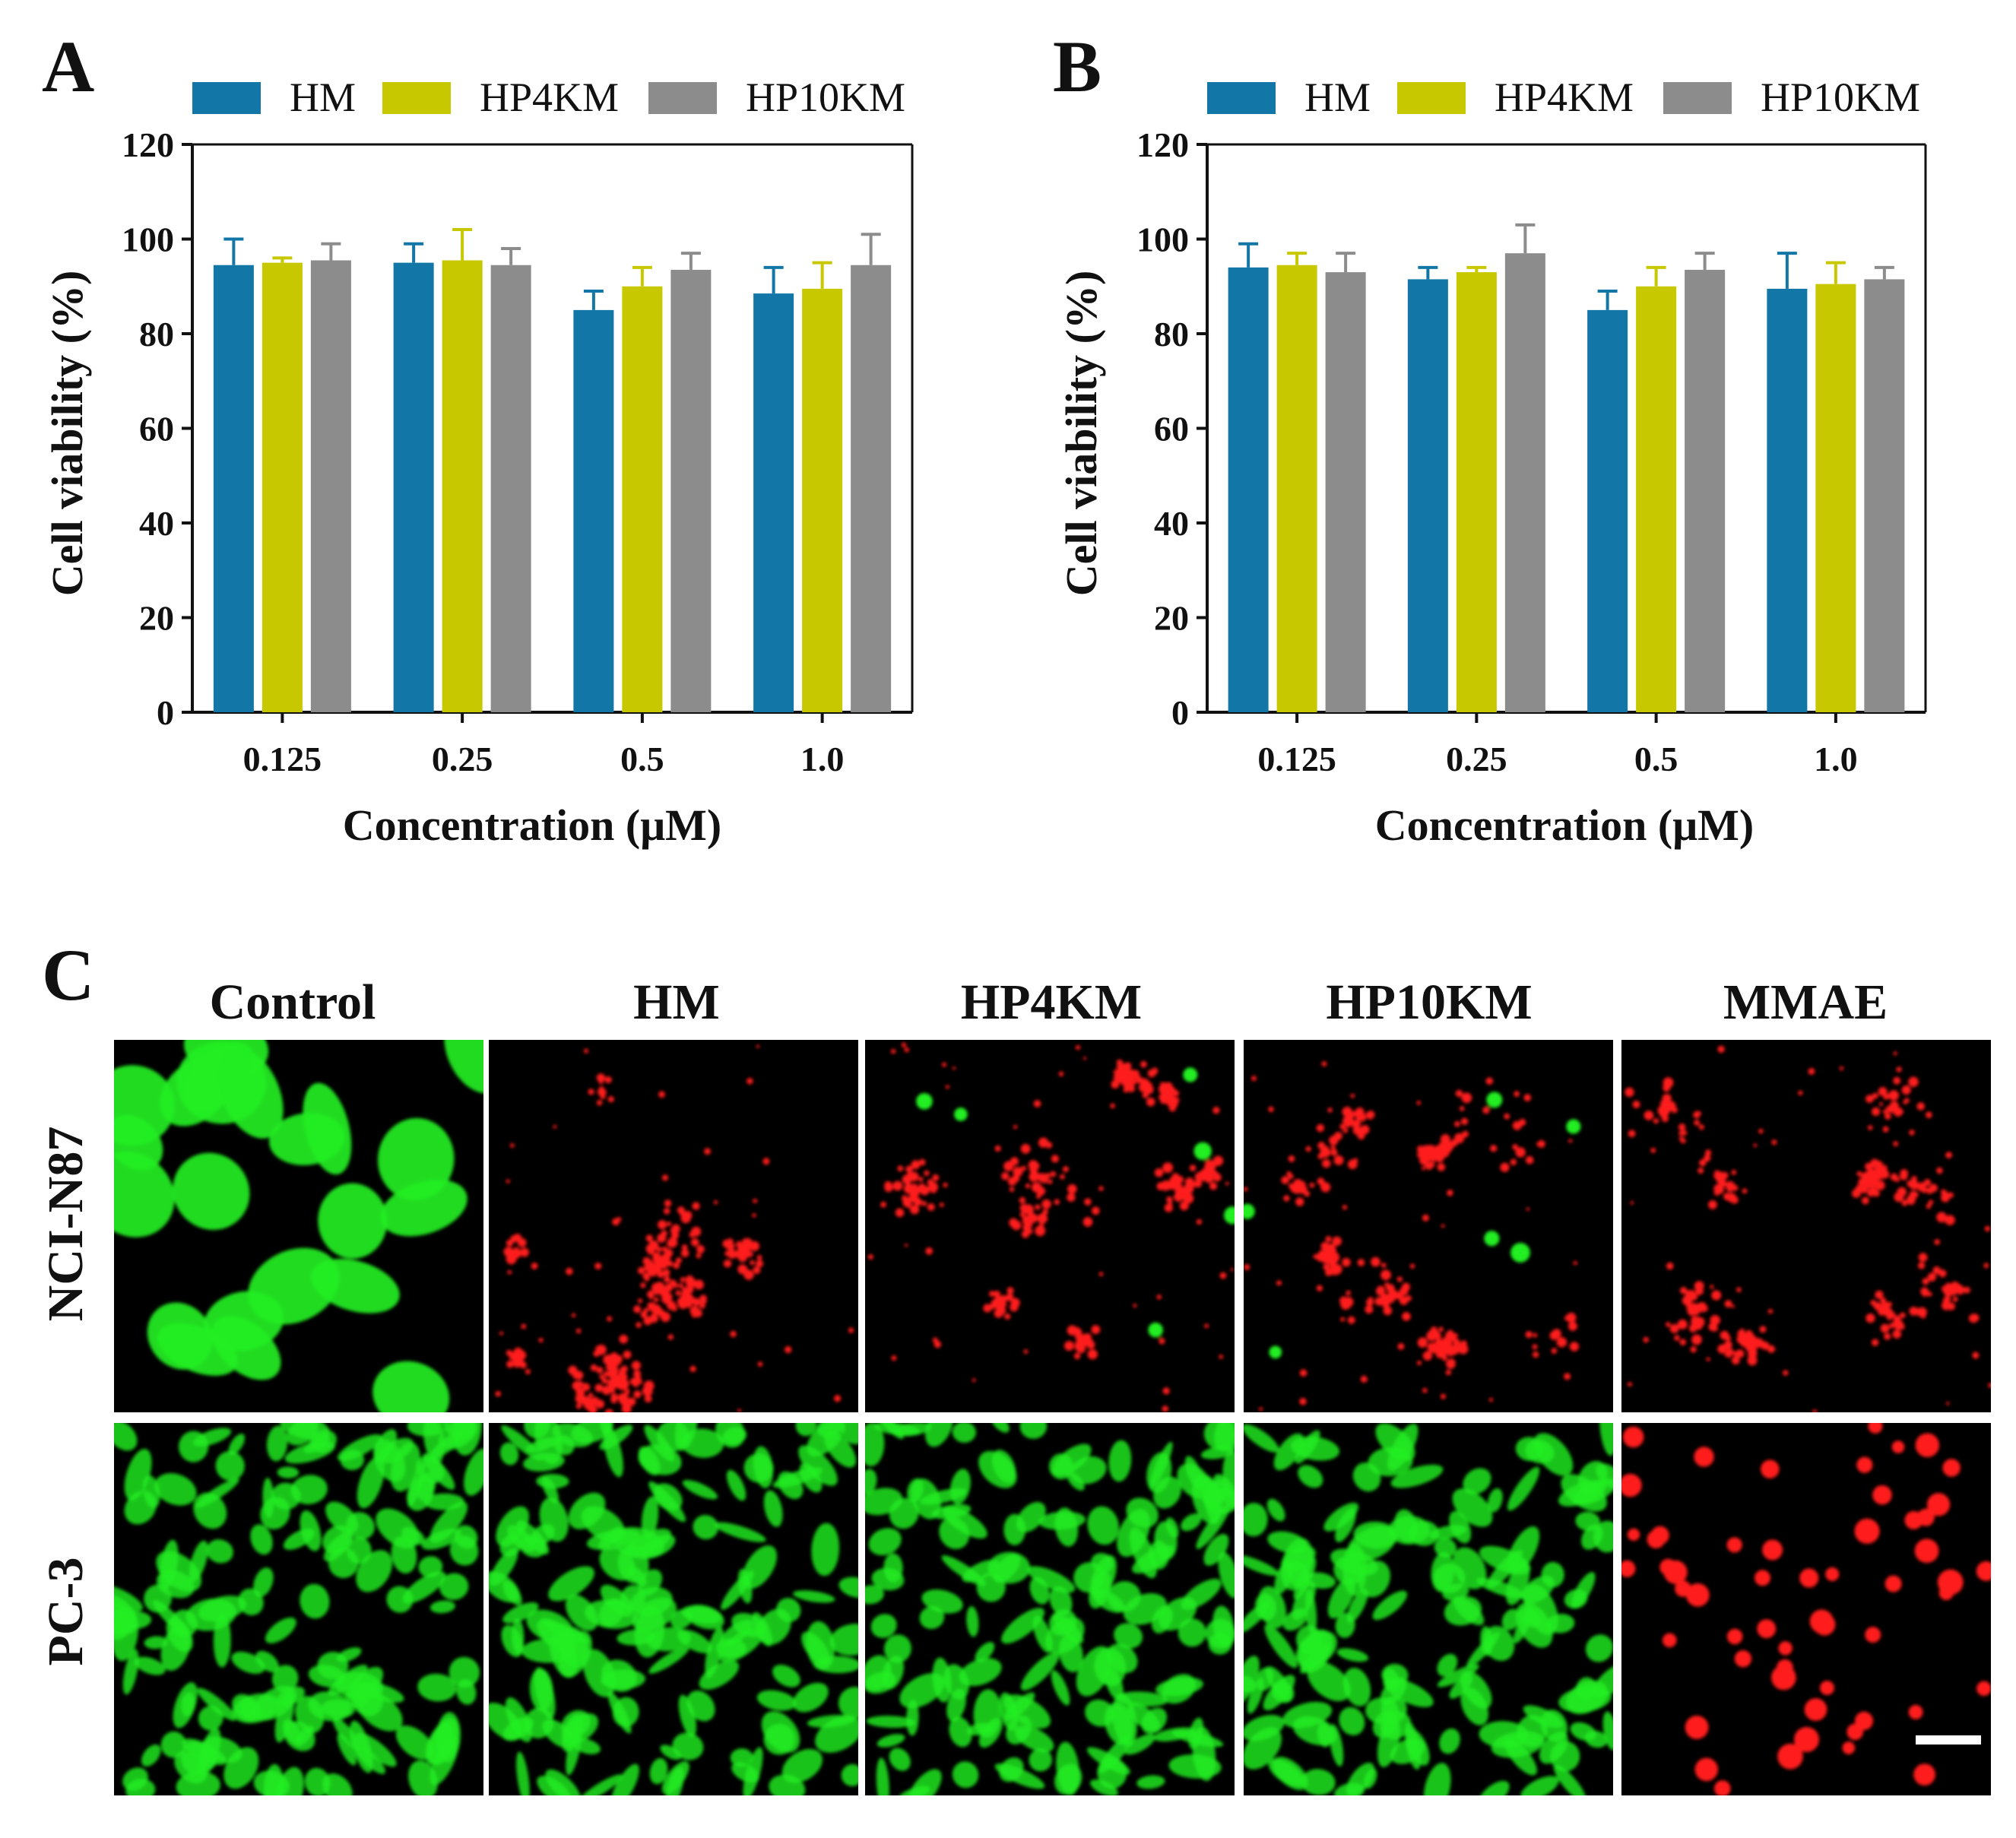 This screenshot has width=2016, height=1838. What do you see at coordinates (462, 486) in the screenshot?
I see `panel-a-bar-hp4km-0.25` at bounding box center [462, 486].